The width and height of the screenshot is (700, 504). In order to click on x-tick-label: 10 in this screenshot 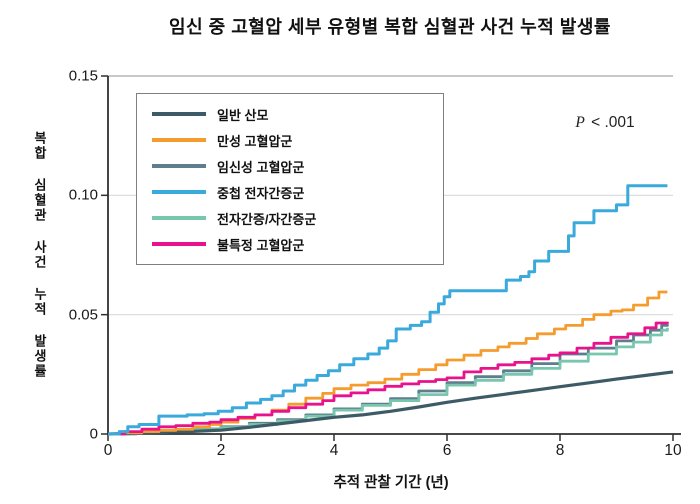, I will do `click(673, 450)`.